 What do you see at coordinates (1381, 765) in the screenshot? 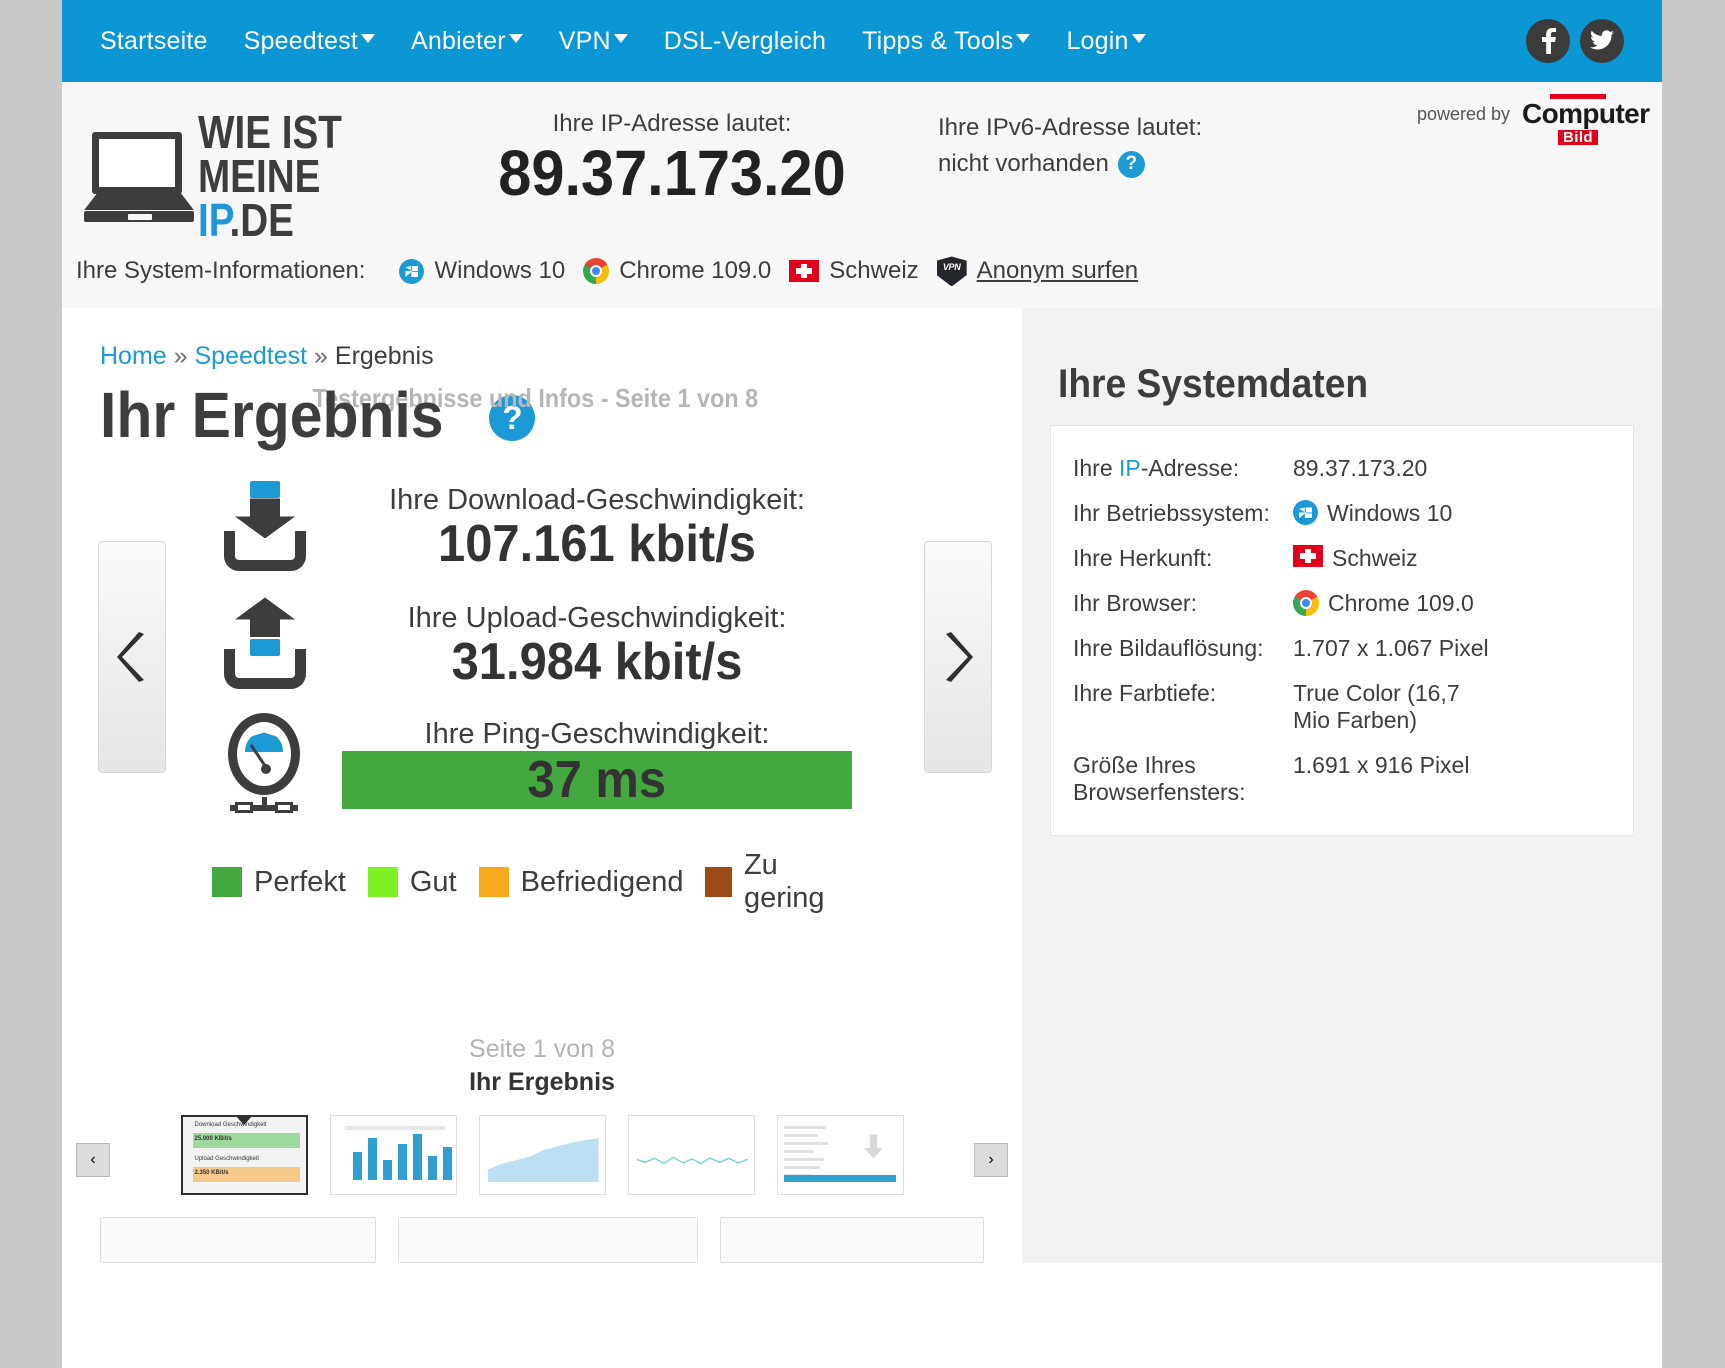
I see `row-value-text: 1.691 x 916 Pixel` at bounding box center [1381, 765].